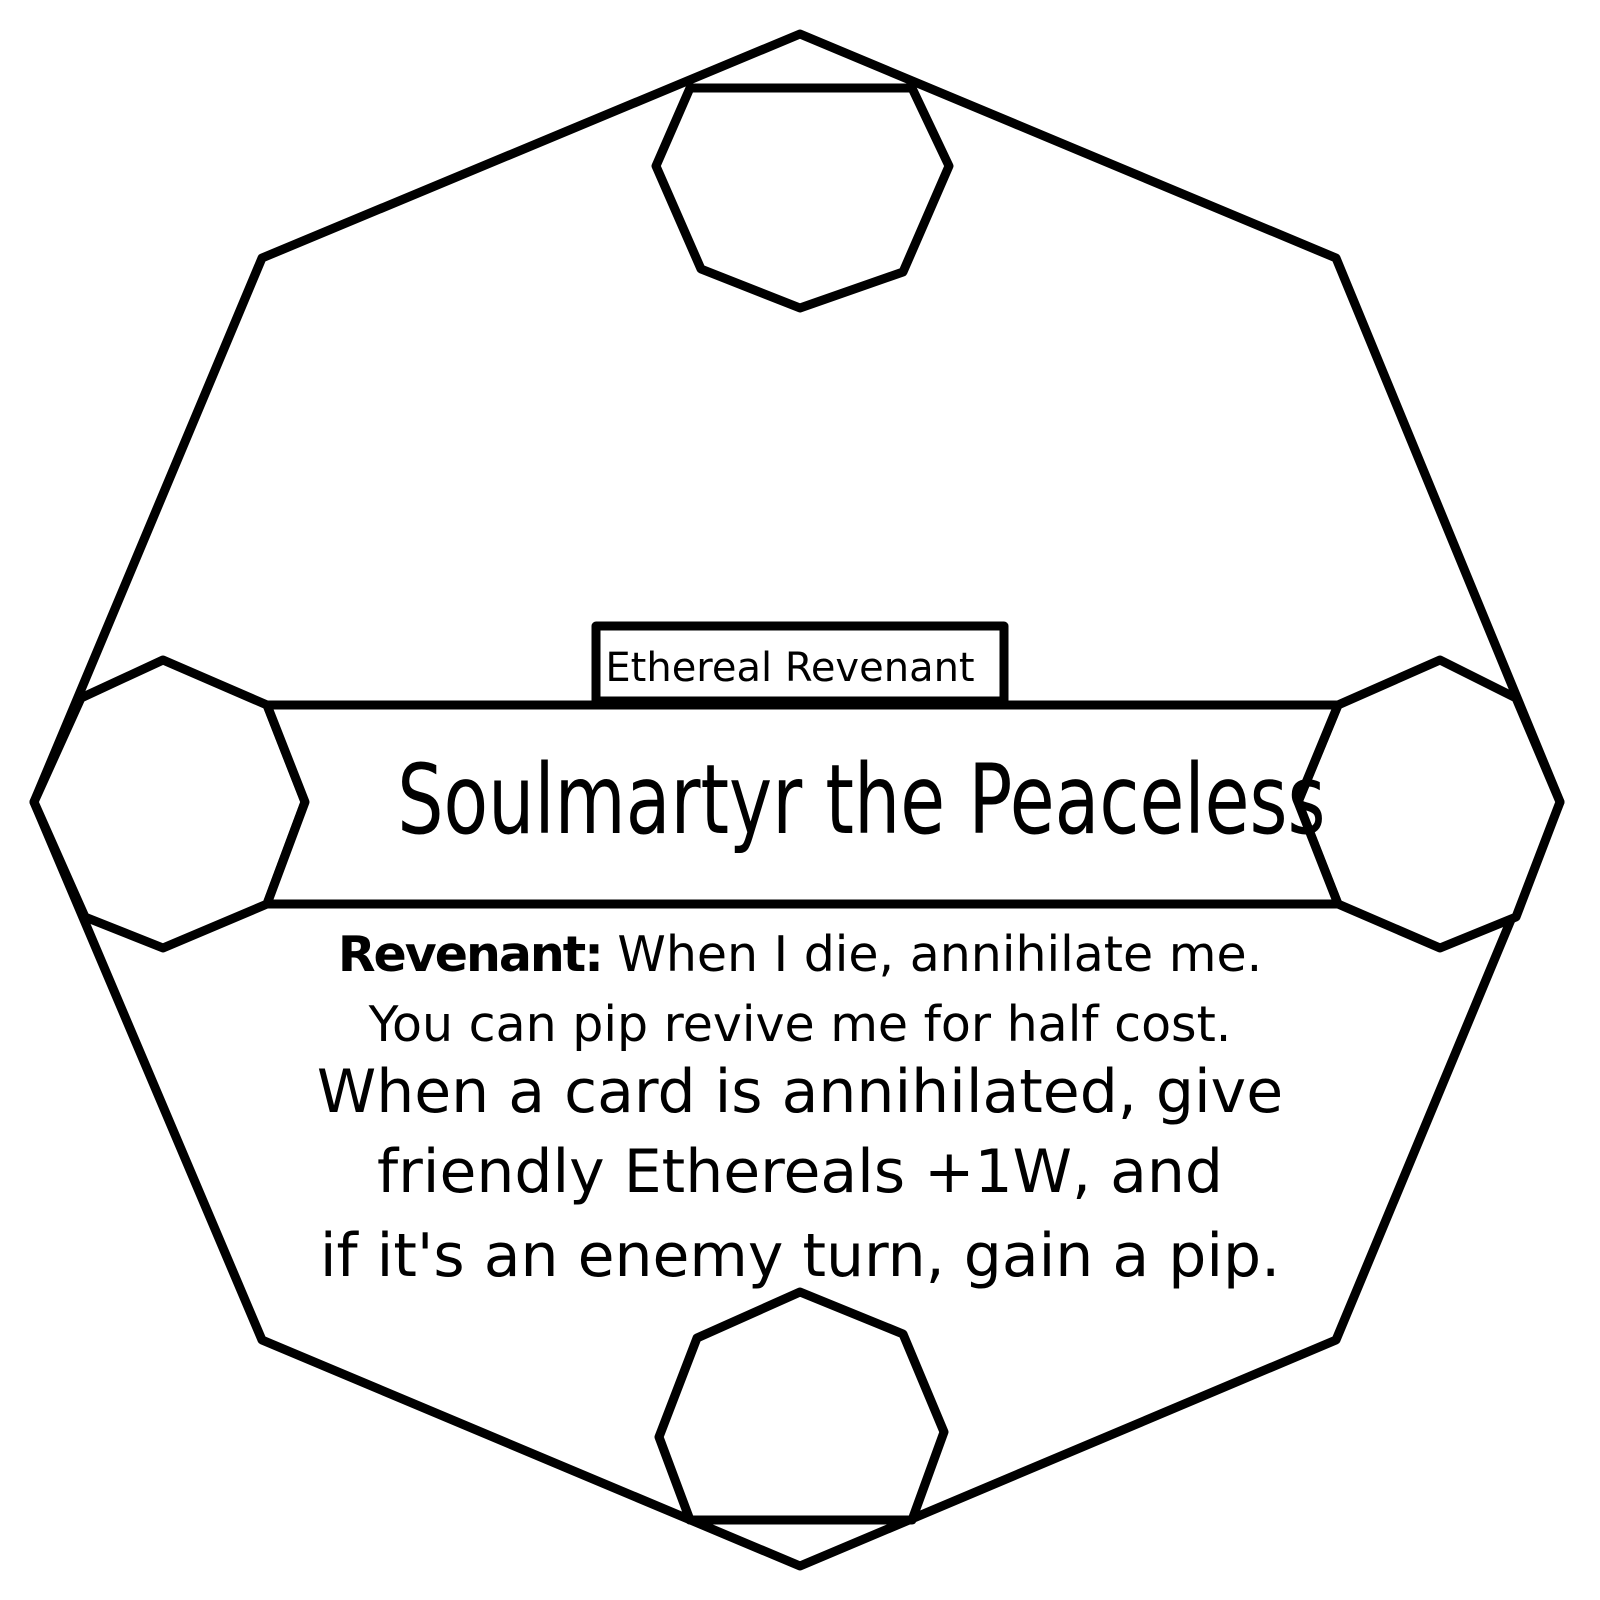 The height and width of the screenshot is (1600, 1600). I want to click on ability-line-1: Revenant: When I die, annihilate me., so click(800, 954).